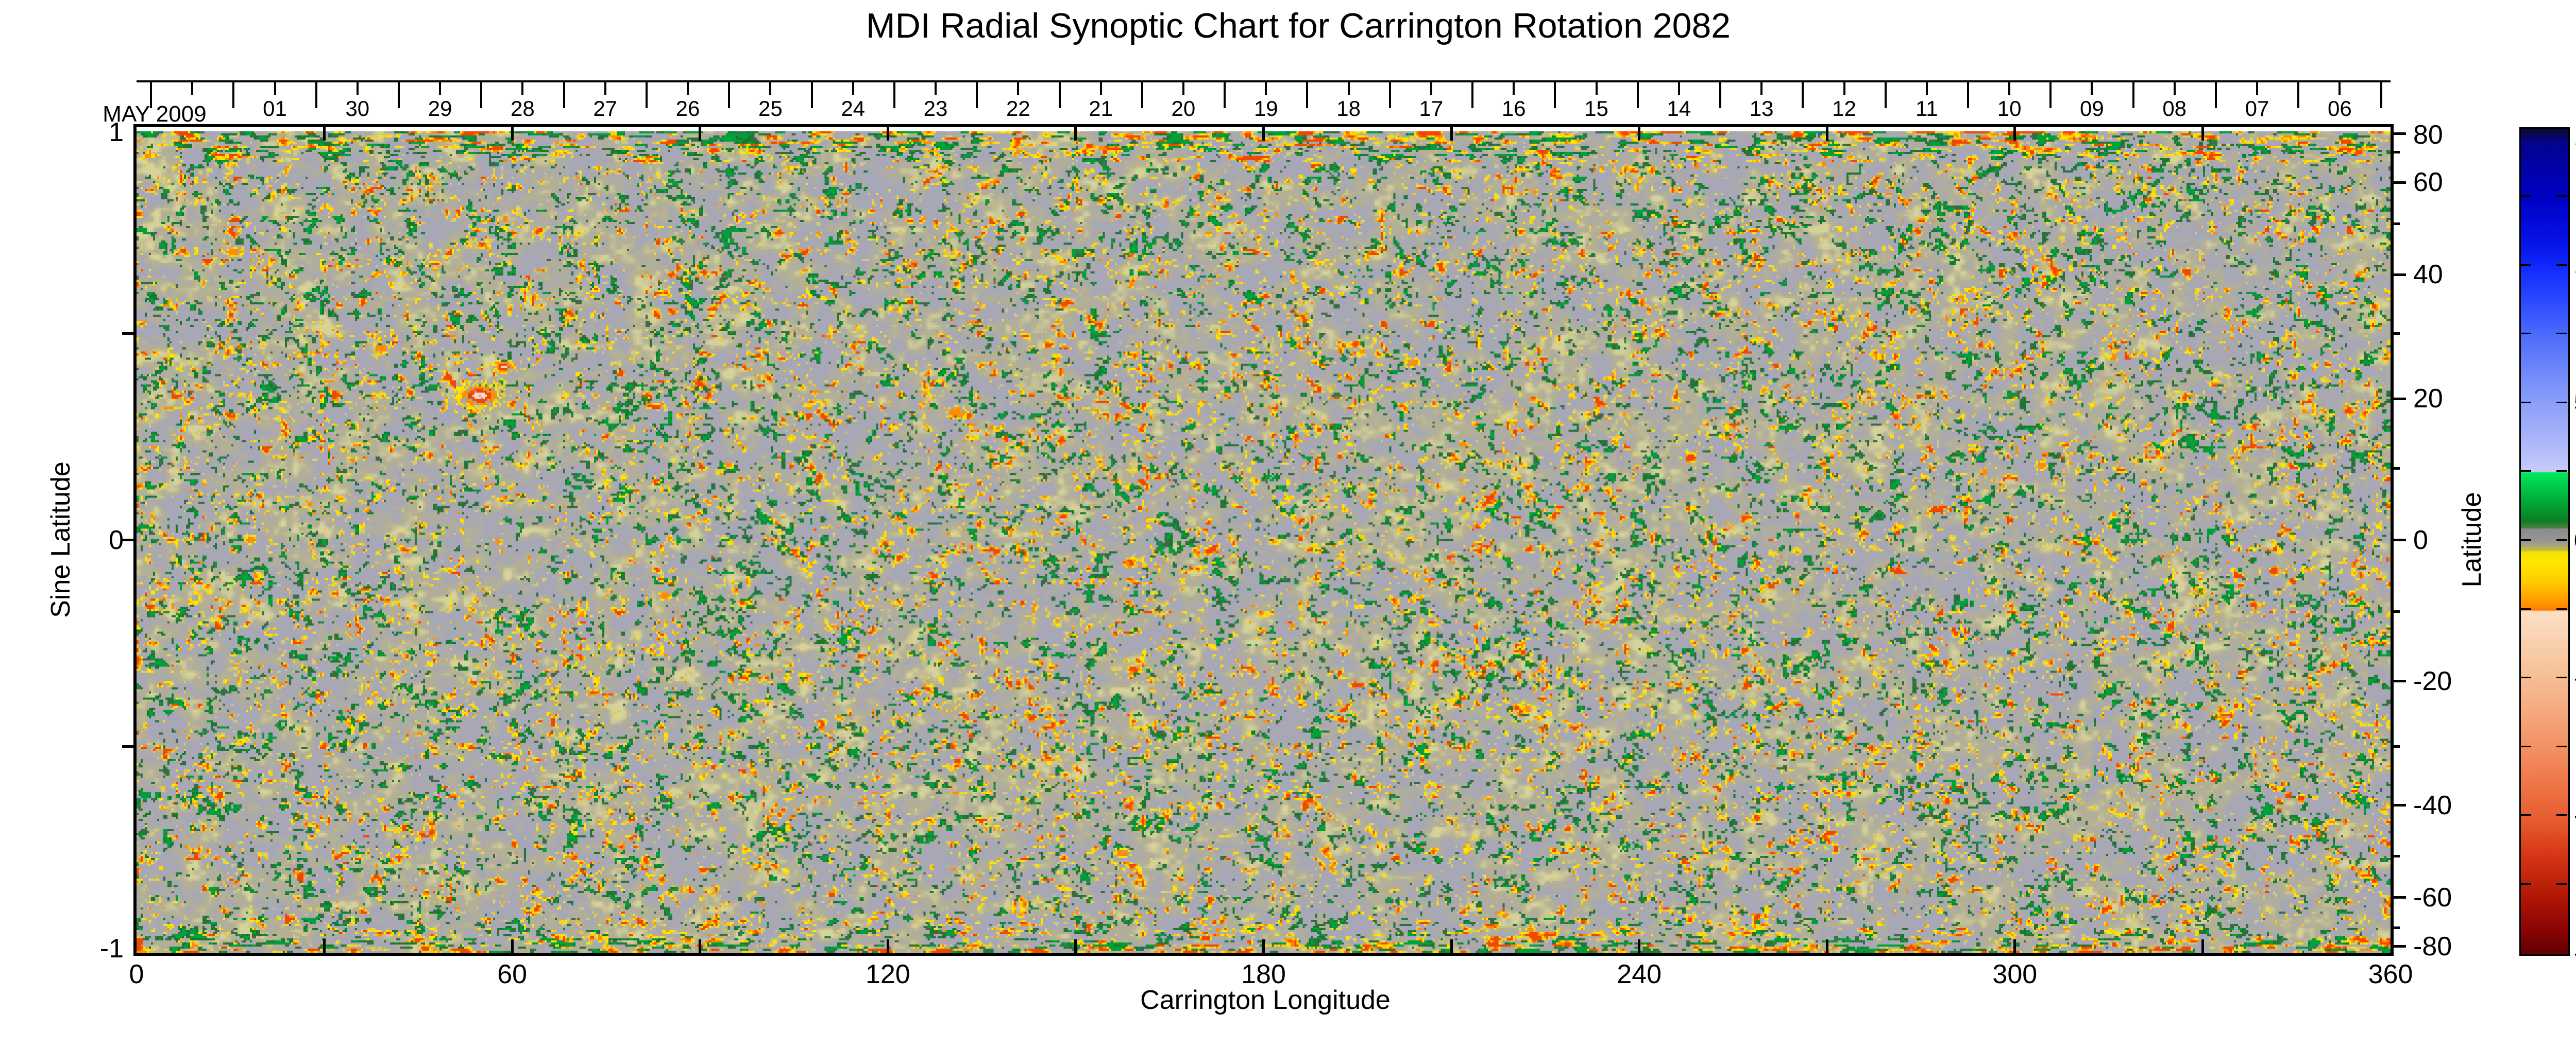  I want to click on longitude-tick-label: 180, so click(1263, 974).